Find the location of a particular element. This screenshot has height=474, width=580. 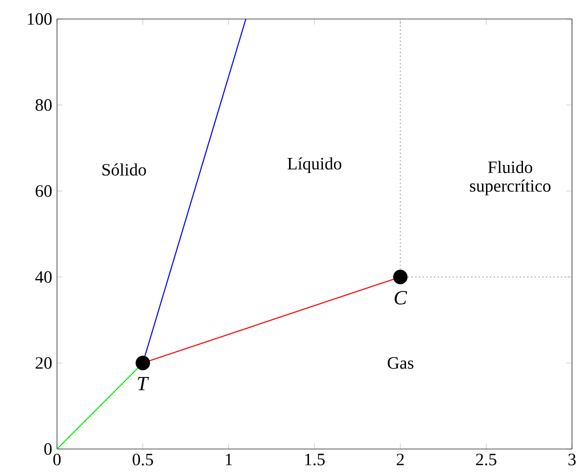

y-tick-label: 40 is located at coordinates (43, 277).